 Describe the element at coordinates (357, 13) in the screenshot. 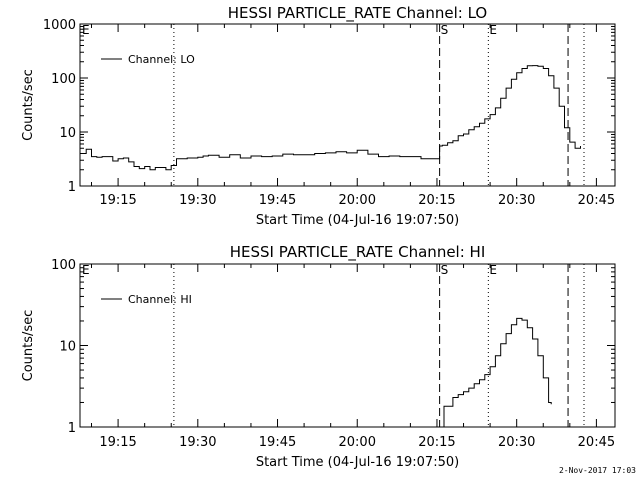

I see `chart-title: HESSI PARTICLE_RATE Channel: LO` at that location.